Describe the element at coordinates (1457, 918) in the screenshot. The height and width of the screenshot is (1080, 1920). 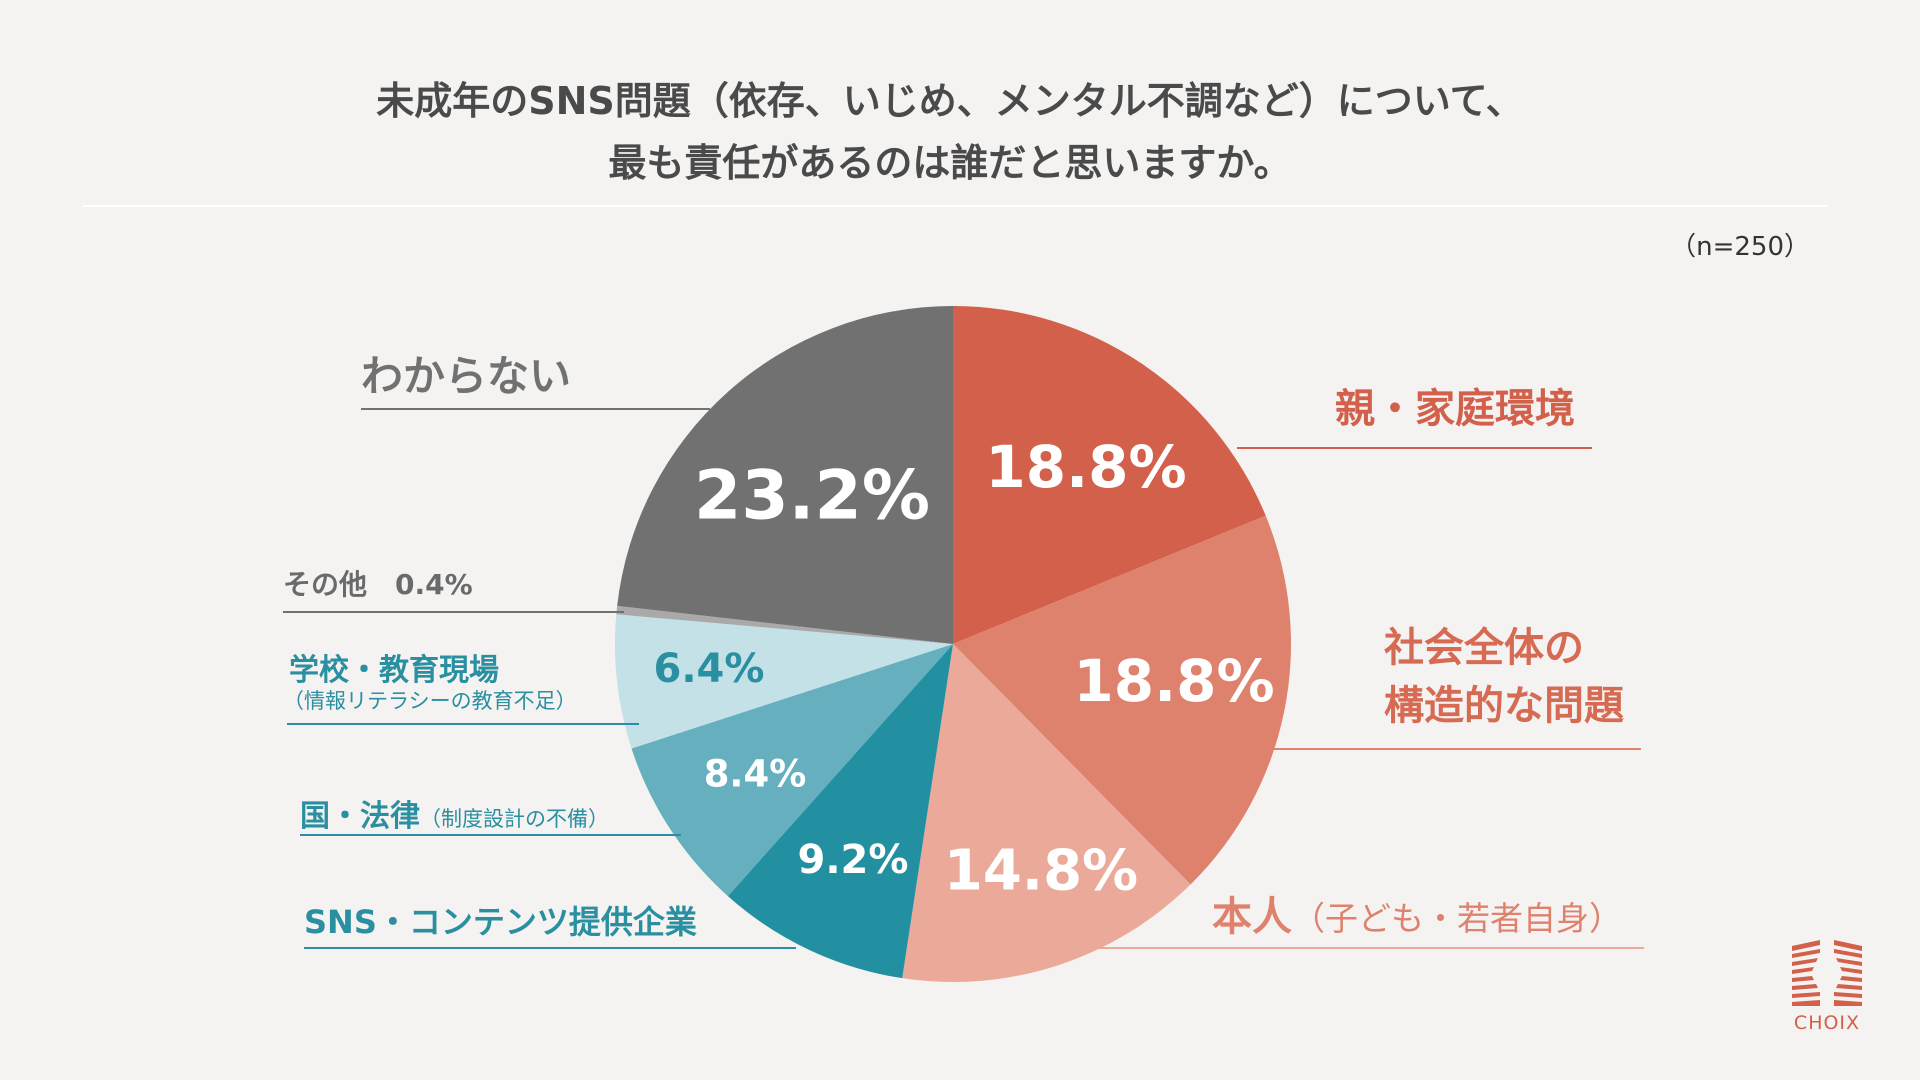
I see `label-self-sub: （子ども・若者自身）` at that location.